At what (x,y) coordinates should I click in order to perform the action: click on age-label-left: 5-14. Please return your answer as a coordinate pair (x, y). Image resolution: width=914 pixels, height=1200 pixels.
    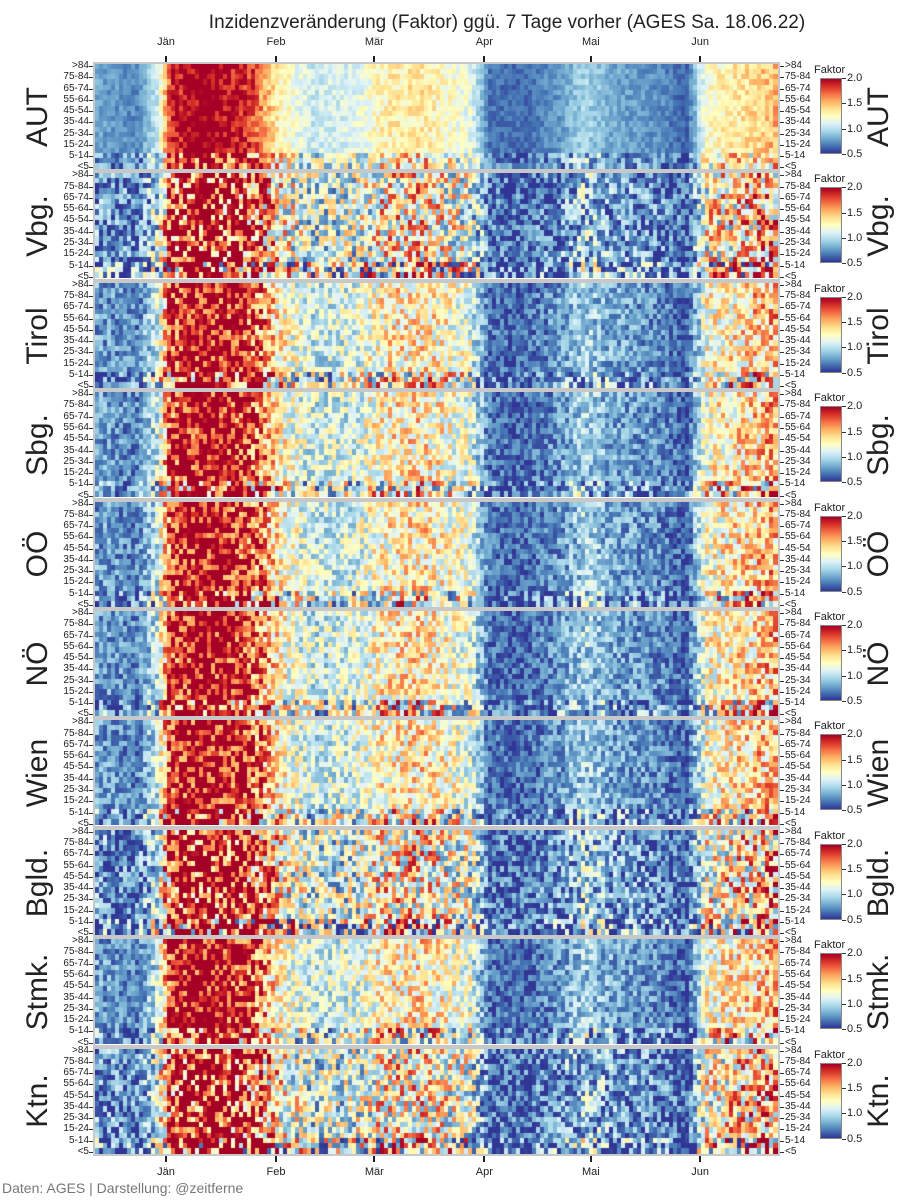
    Looking at the image, I should click on (78, 1140).